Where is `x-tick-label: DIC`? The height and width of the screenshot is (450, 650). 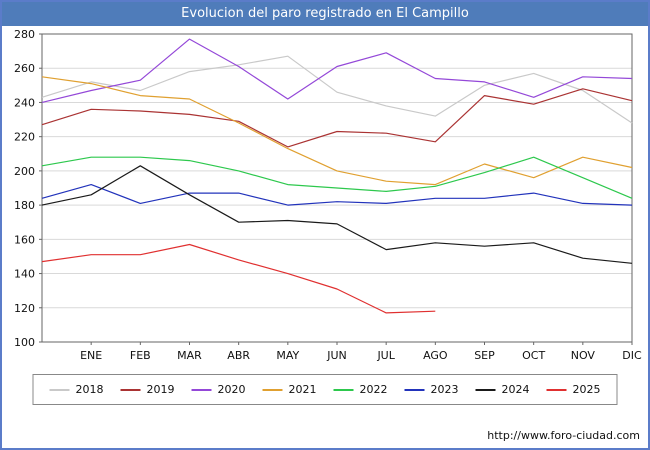
x-tick-label: DIC is located at coordinates (632, 355).